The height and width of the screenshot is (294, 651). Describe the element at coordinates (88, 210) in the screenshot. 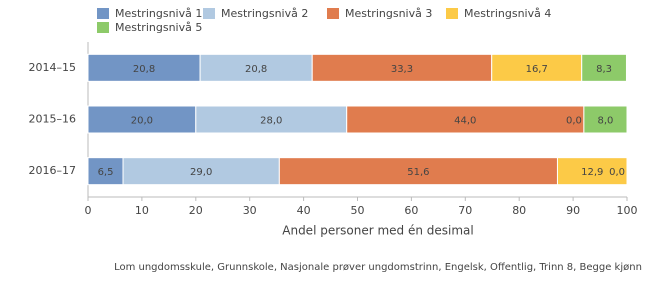

I see `x-tick-label: 0` at that location.